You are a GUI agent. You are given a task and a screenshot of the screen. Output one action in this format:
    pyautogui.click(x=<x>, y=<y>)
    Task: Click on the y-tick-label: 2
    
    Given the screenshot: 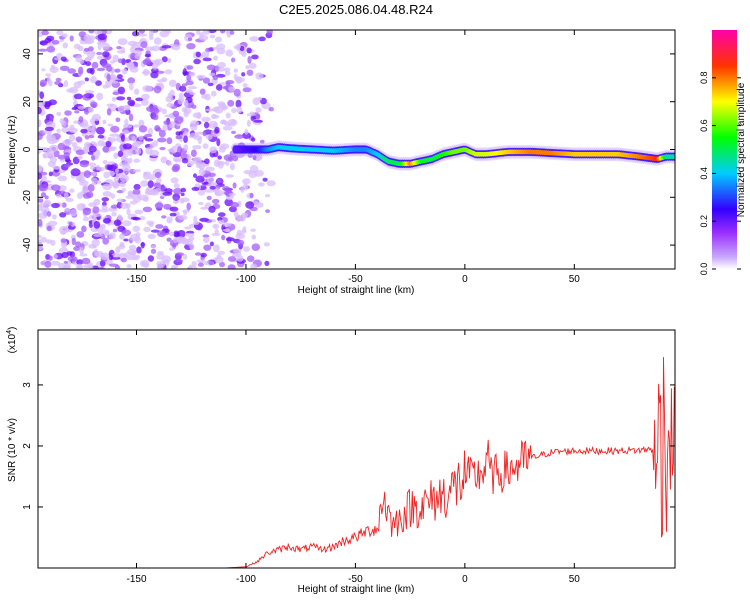 What is the action you would take?
    pyautogui.click(x=27, y=446)
    